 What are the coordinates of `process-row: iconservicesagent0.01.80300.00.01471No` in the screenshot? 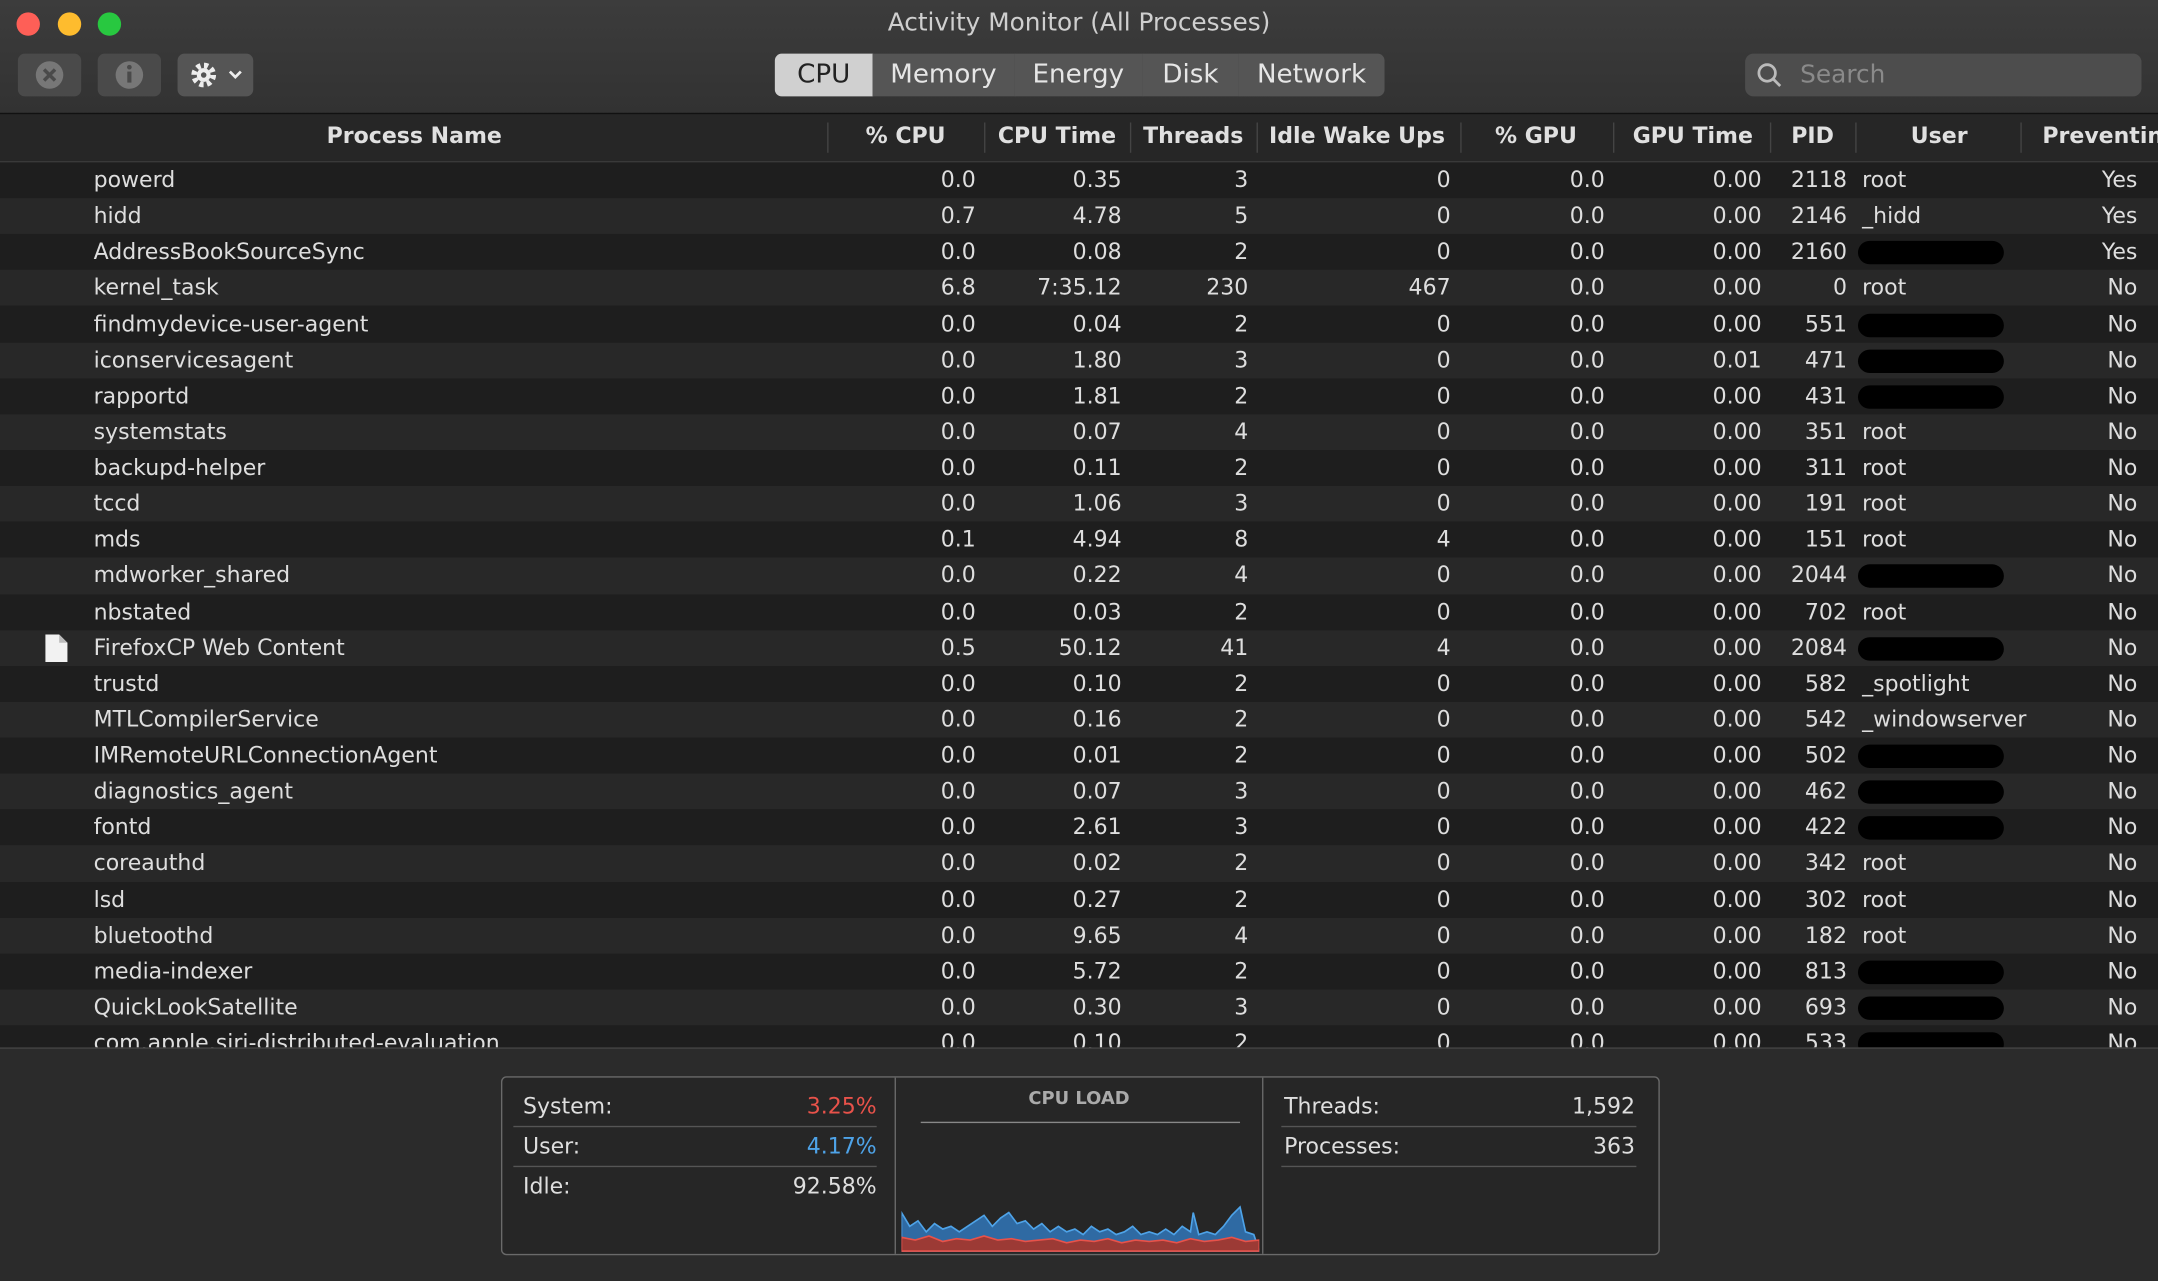 It's located at (1079, 360).